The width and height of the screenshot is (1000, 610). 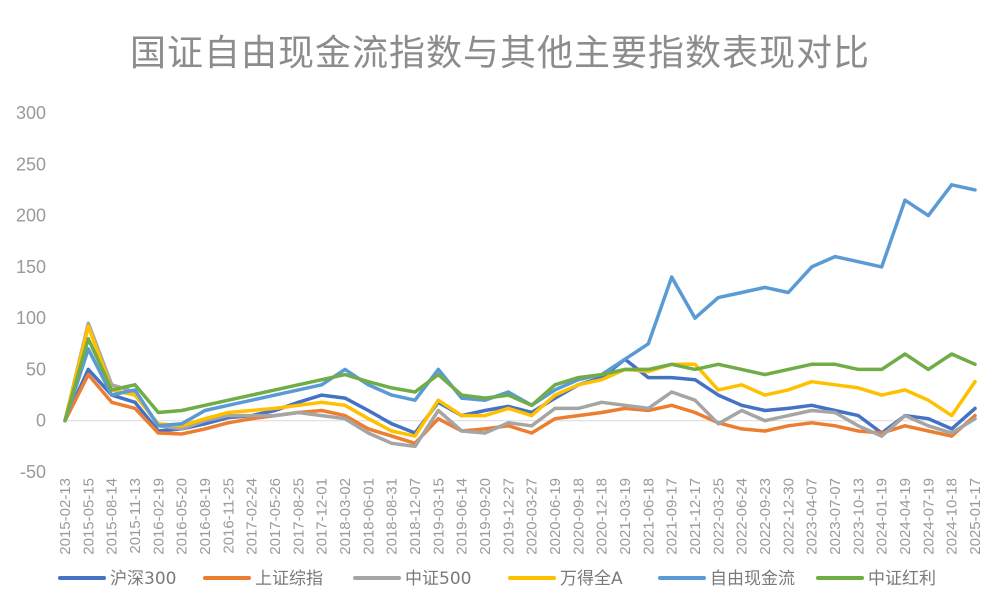 I want to click on legend-label: 自由现金流, so click(x=752, y=579).